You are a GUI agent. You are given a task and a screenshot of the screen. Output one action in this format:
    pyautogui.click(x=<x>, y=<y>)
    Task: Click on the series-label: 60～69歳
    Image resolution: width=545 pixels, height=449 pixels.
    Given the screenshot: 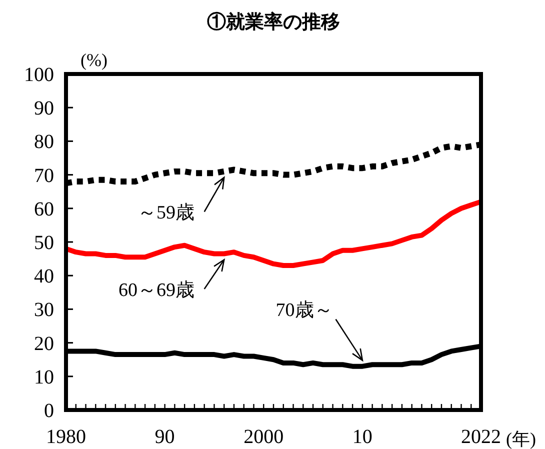 What is the action you would take?
    pyautogui.click(x=156, y=290)
    